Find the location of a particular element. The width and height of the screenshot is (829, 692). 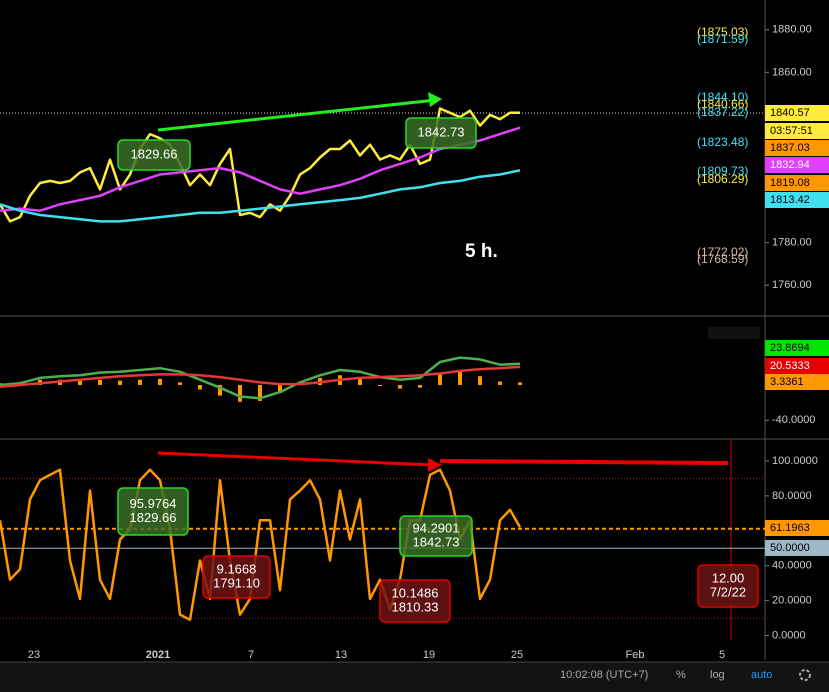

bracket-price: (1823.48) is located at coordinates (722, 142).